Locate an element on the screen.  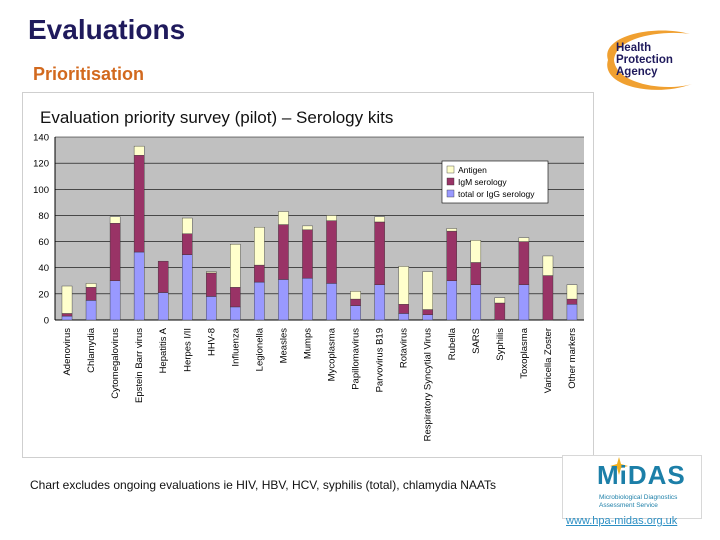
bar-antigen-papillomavirus is located at coordinates (355, 295).